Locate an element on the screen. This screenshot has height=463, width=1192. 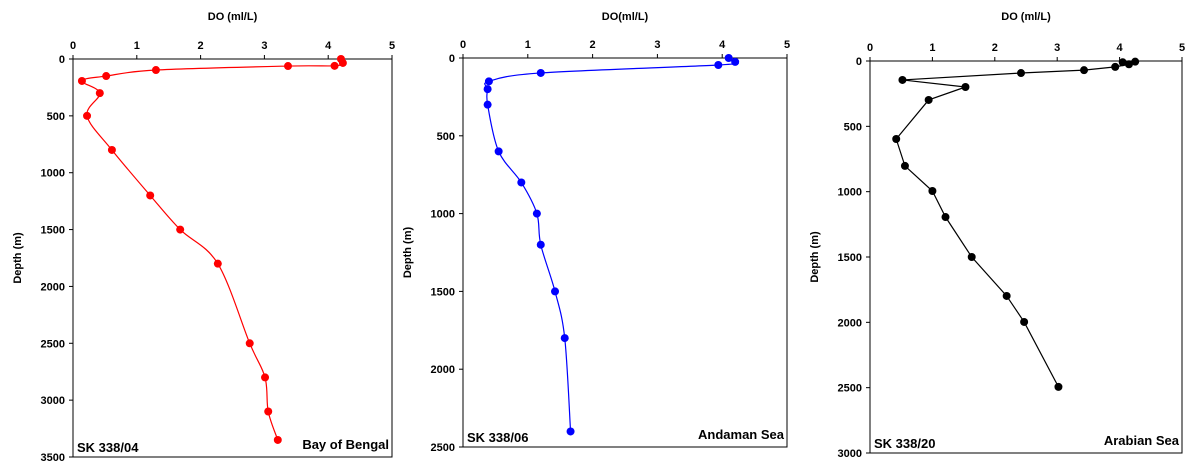
y-tick-label: 3000 is located at coordinates (850, 454).